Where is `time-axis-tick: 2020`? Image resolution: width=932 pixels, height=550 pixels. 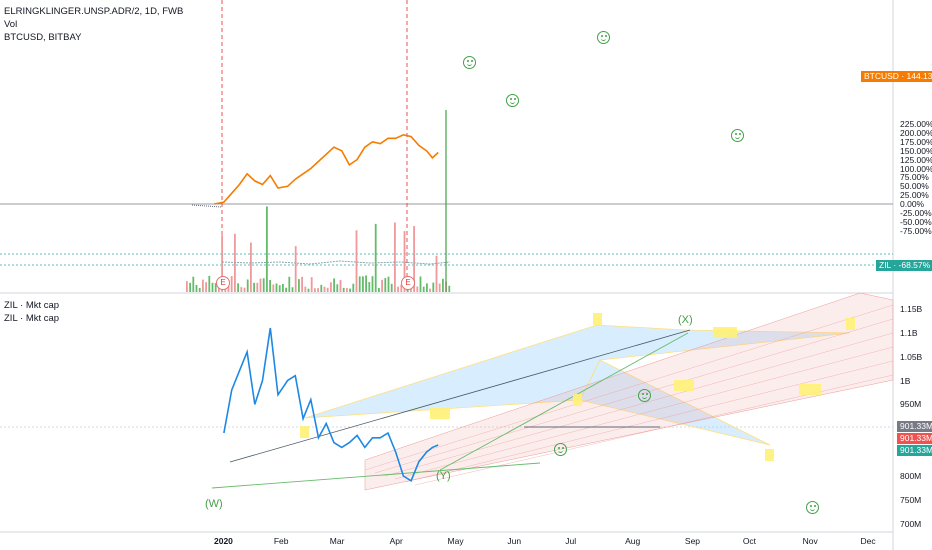 time-axis-tick: 2020 is located at coordinates (223, 541).